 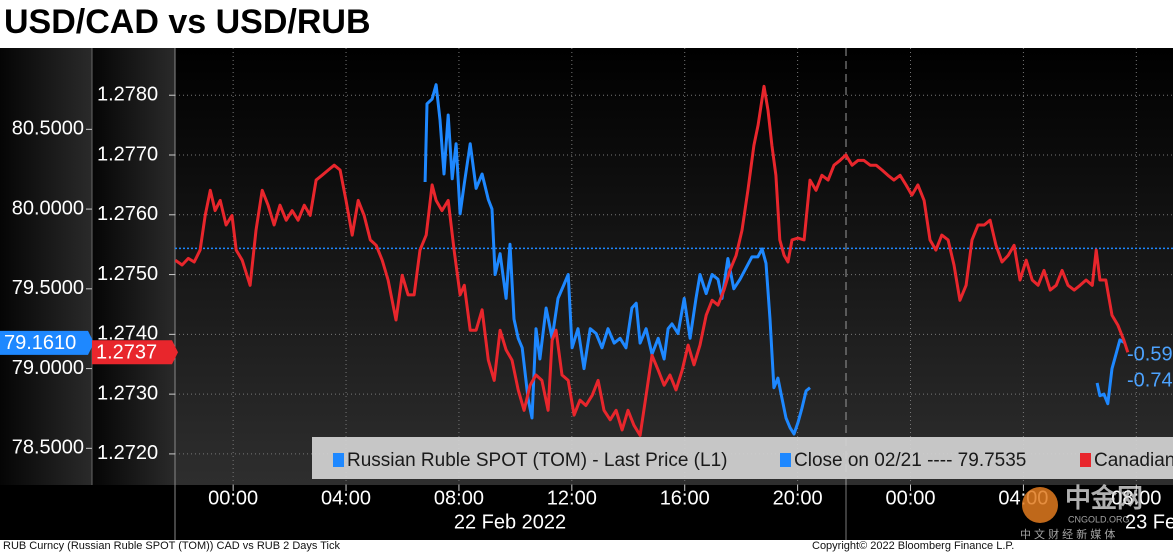 What do you see at coordinates (798, 498) in the screenshot?
I see `x-tick-label: 20:00` at bounding box center [798, 498].